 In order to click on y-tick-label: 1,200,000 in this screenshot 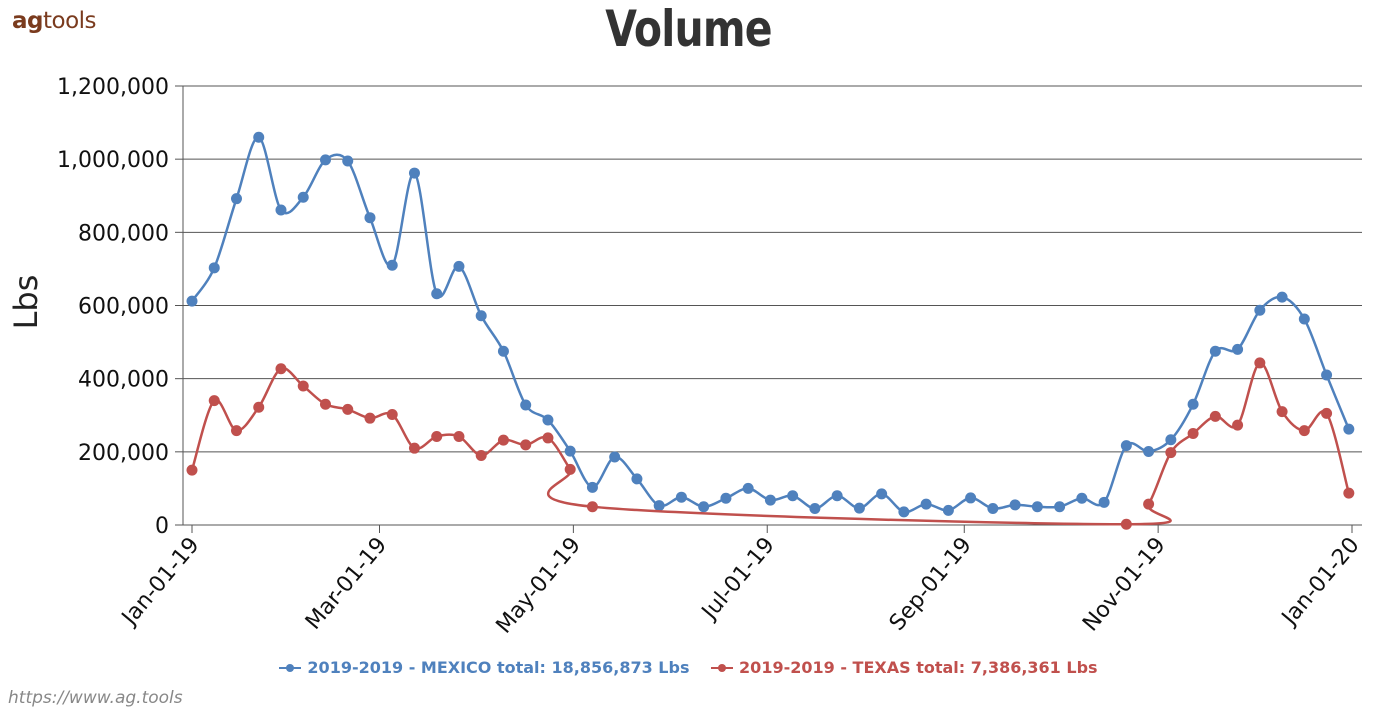, I will do `click(113, 87)`.